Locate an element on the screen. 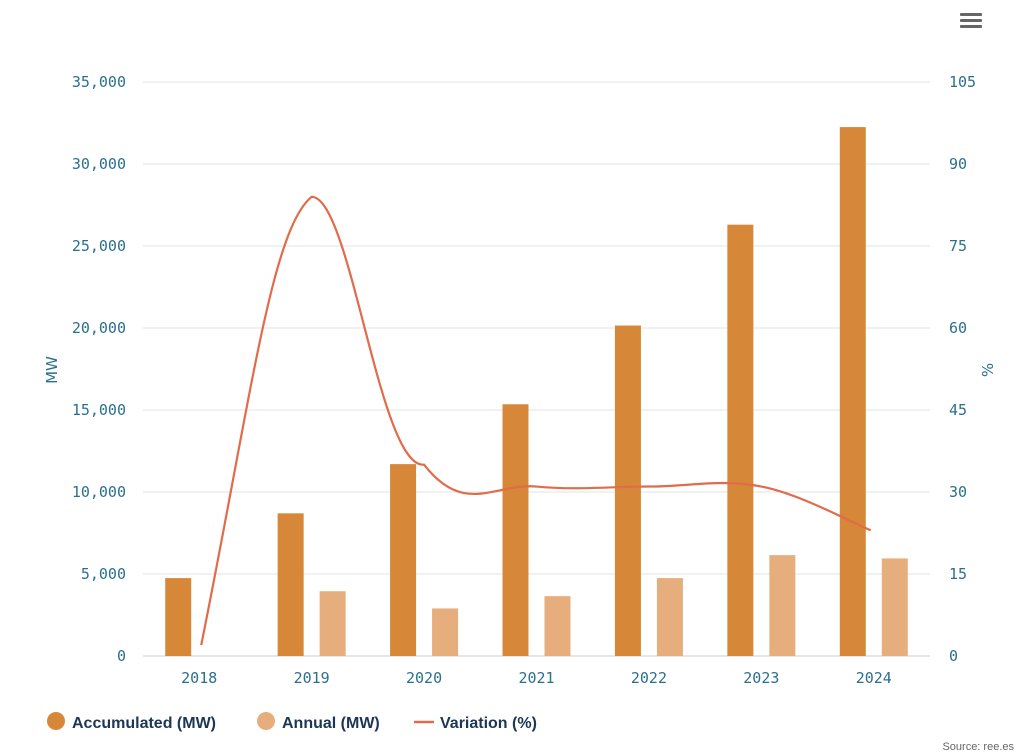 The height and width of the screenshot is (755, 1026). legend: Accumulated (MW) Annual (MW) Variation (%) is located at coordinates (292, 722).